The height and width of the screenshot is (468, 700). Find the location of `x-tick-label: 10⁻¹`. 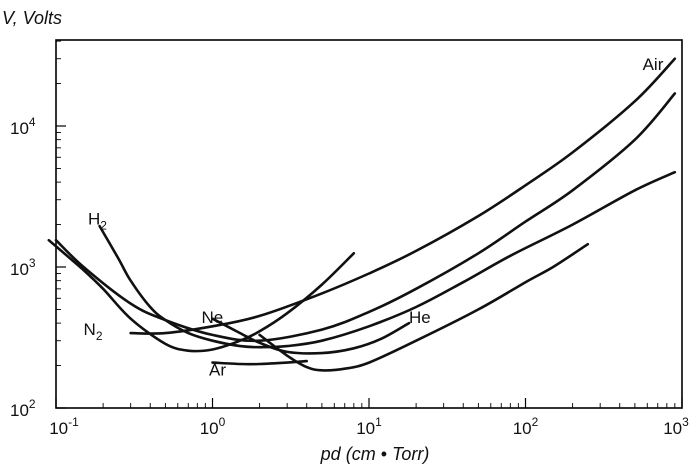

x-tick-label: 10⁻¹ is located at coordinates (64, 426).